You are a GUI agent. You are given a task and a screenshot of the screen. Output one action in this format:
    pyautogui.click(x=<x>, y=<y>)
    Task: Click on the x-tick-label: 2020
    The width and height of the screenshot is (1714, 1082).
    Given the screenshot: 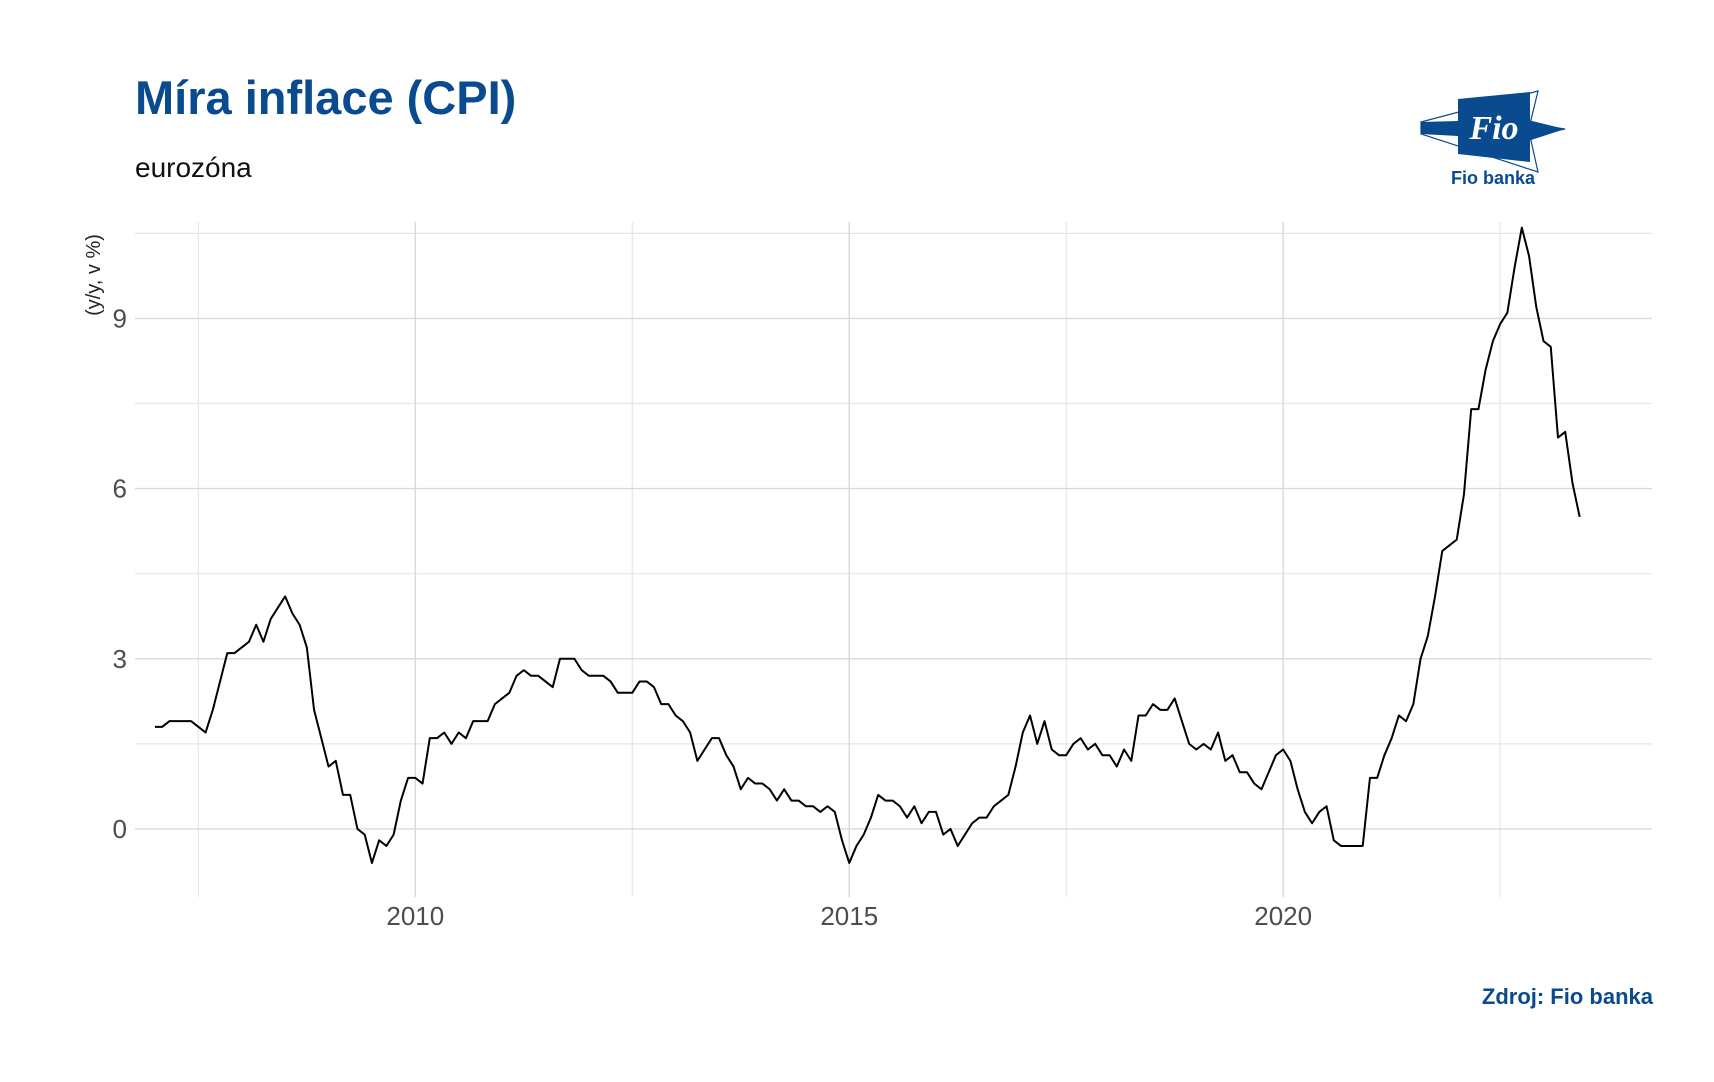 What is the action you would take?
    pyautogui.click(x=1283, y=916)
    